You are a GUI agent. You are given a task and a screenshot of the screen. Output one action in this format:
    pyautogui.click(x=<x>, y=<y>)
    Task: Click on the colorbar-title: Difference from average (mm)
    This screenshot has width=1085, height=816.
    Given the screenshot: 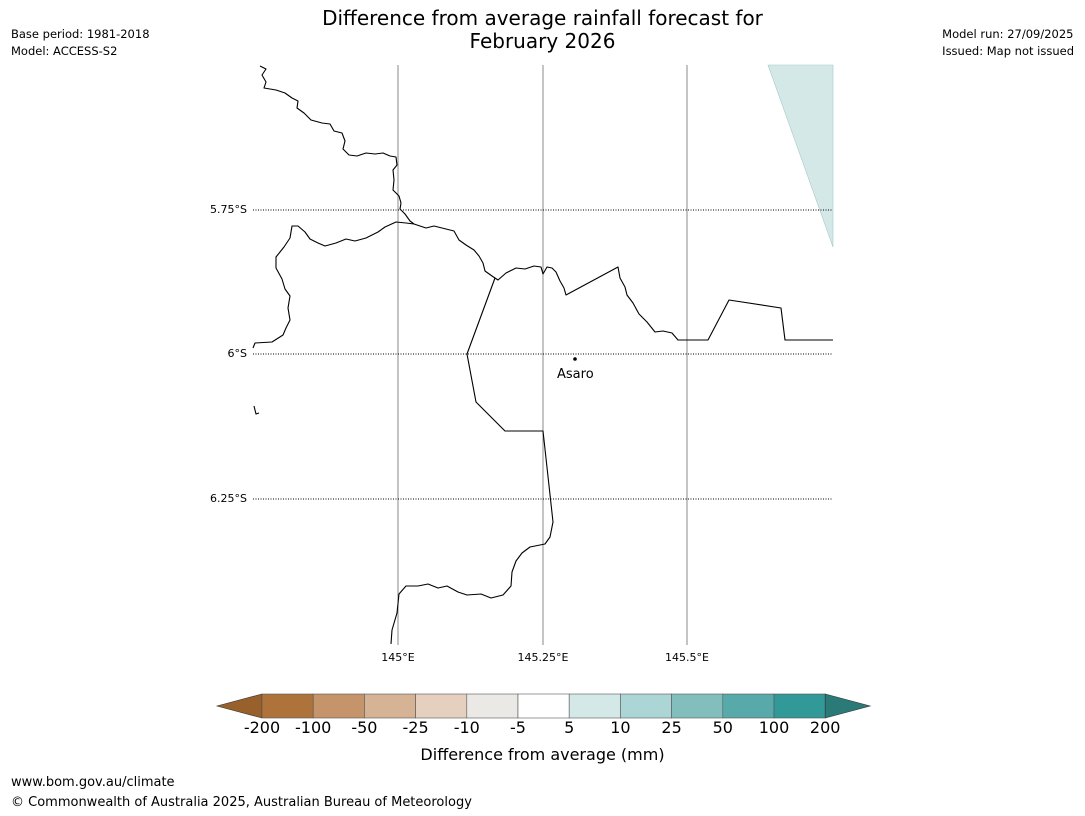 What is the action you would take?
    pyautogui.click(x=542, y=754)
    